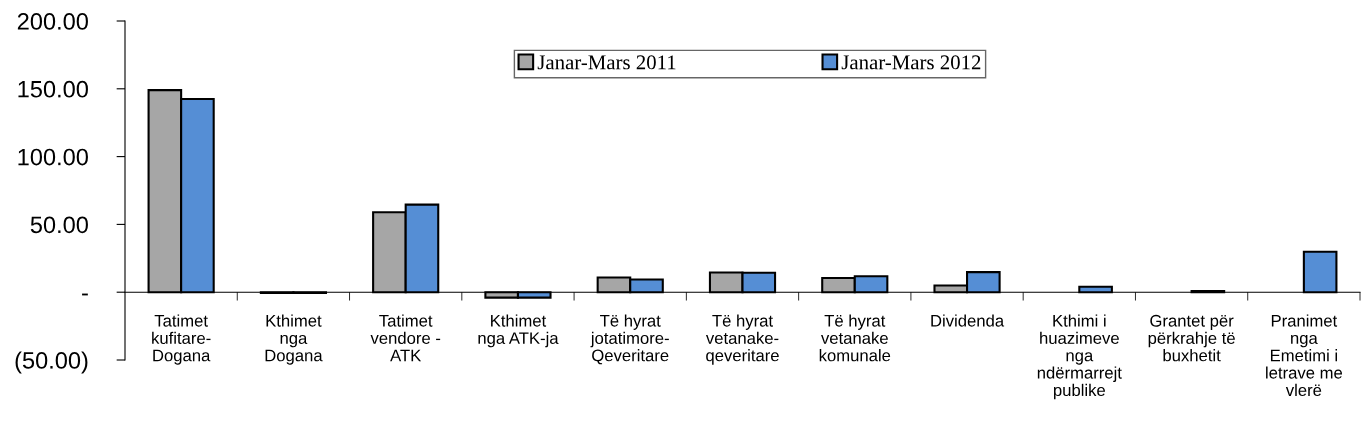  I want to click on x-tick-label: Grantet për përkrahje të buxhetit, so click(1191, 338).